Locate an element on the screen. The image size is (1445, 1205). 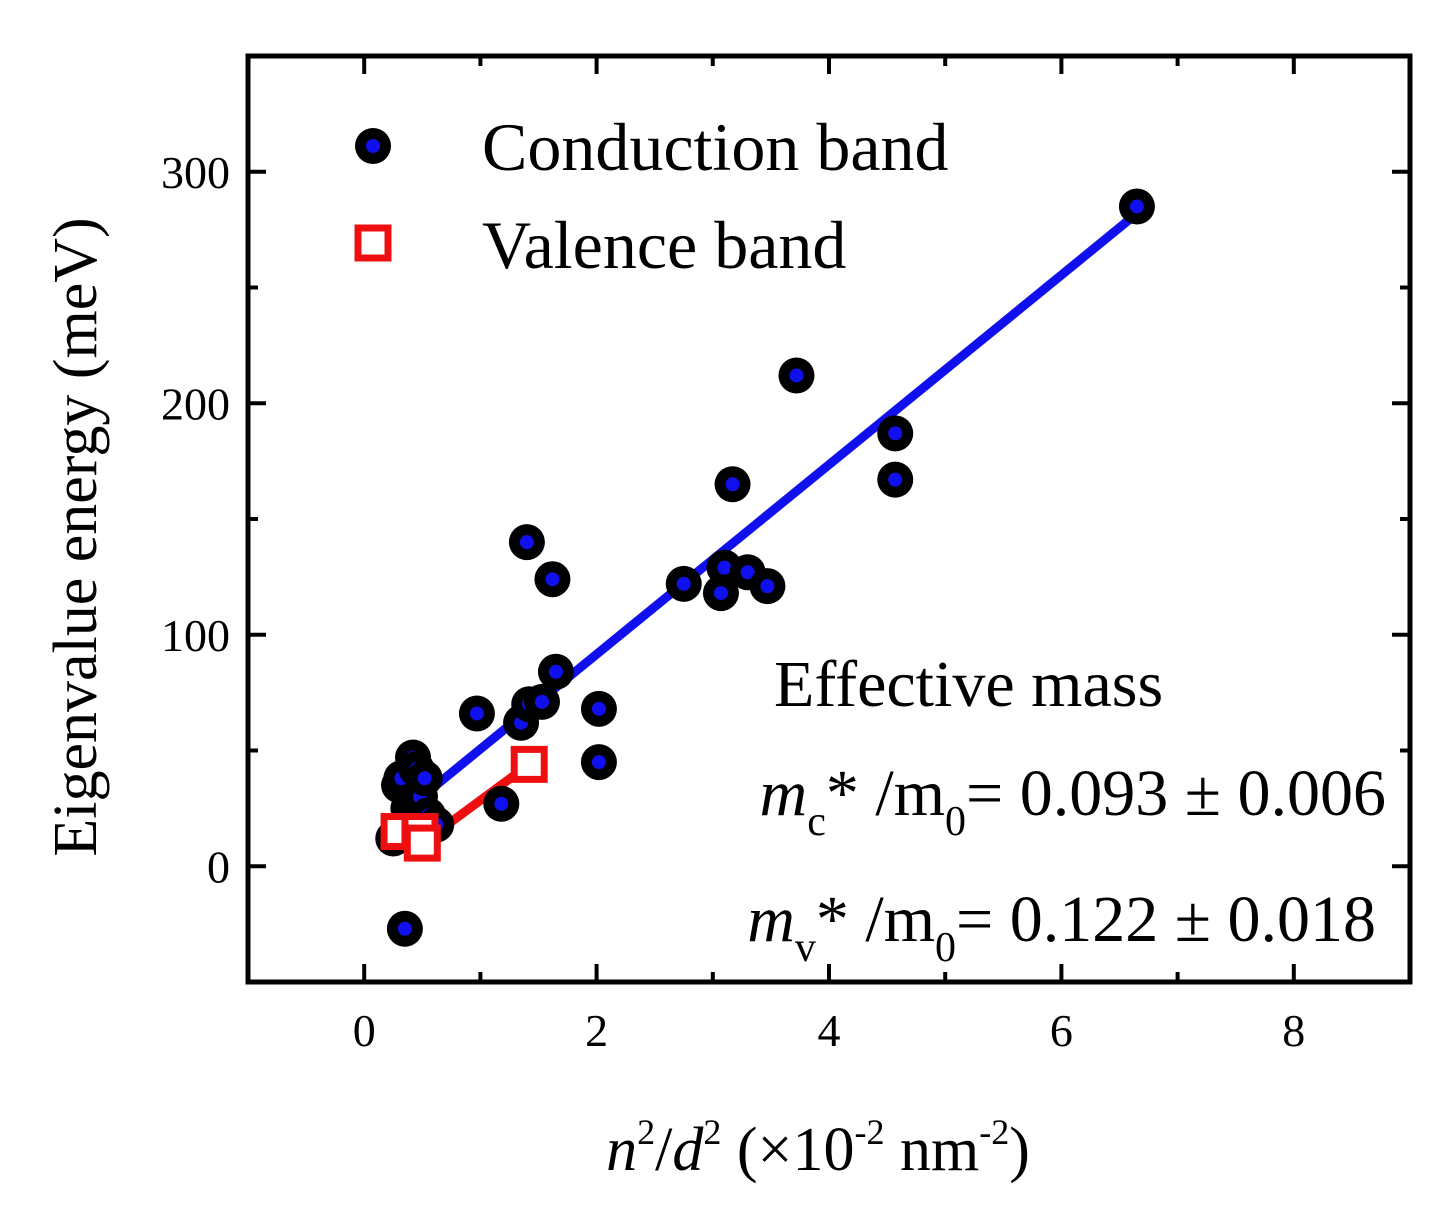
x-tick-label: 0 is located at coordinates (364, 1030).